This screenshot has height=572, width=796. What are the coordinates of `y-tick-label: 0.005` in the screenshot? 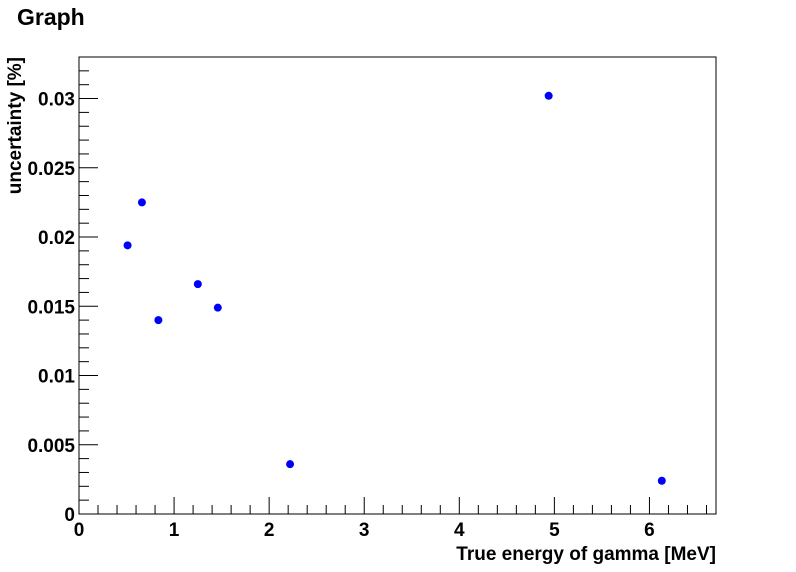 It's located at (51, 446).